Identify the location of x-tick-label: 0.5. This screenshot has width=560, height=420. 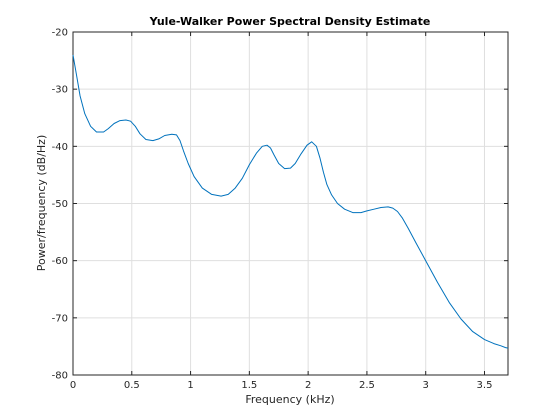
(132, 385).